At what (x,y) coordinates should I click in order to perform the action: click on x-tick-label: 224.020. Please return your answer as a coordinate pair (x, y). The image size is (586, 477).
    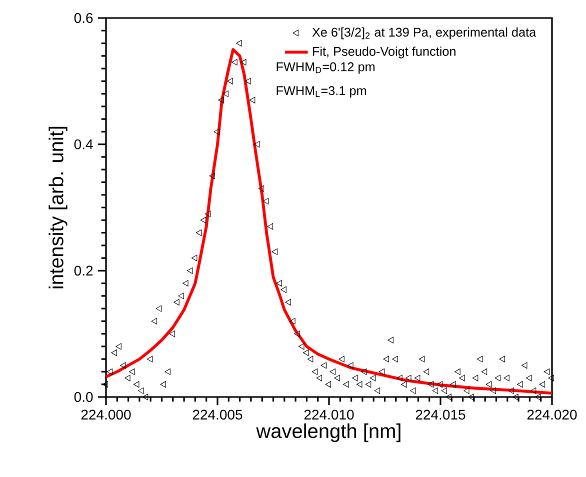
    Looking at the image, I should click on (552, 415).